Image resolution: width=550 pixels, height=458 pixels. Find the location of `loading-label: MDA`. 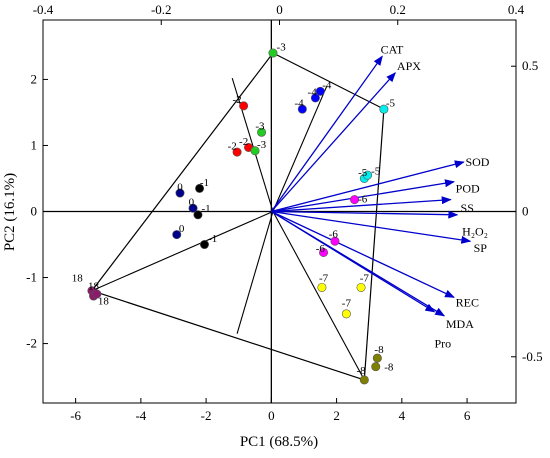

loading-label: MDA is located at coordinates (460, 324).